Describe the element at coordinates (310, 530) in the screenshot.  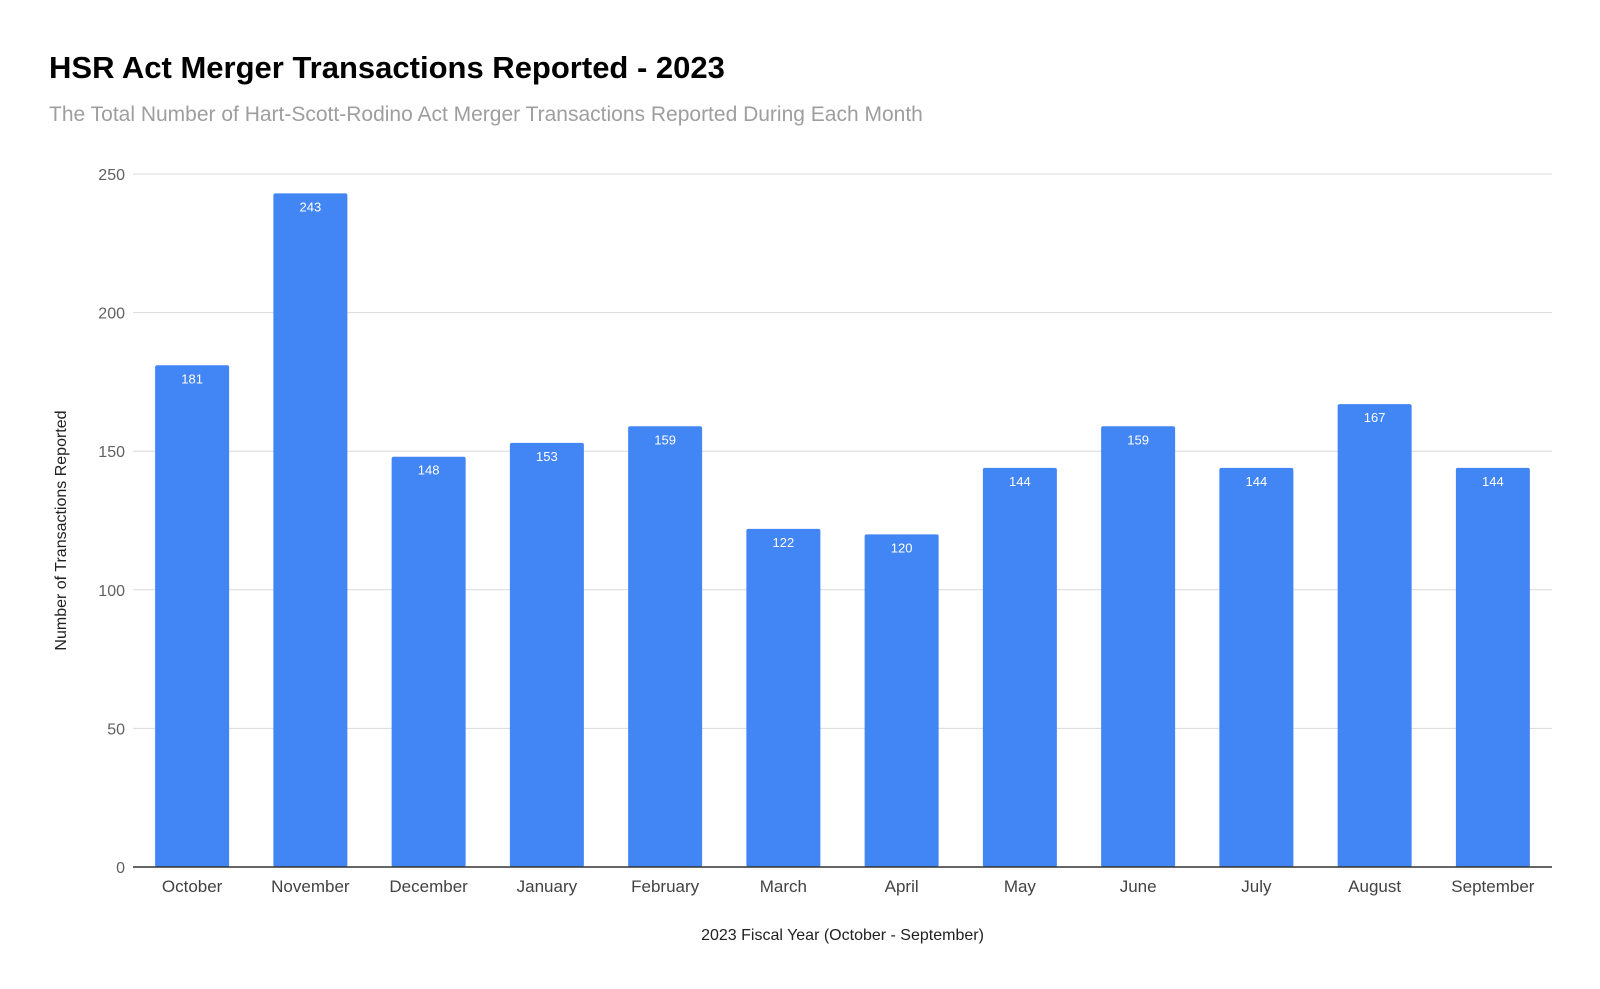
I see `bar-november` at that location.